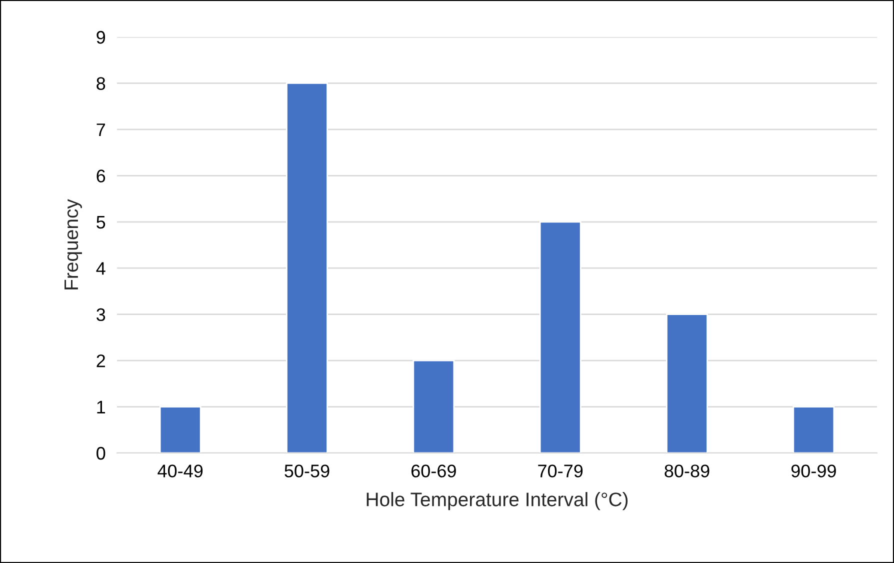 This screenshot has width=894, height=563. Describe the element at coordinates (73, 244) in the screenshot. I see `y-axis-title: Frequency` at that location.